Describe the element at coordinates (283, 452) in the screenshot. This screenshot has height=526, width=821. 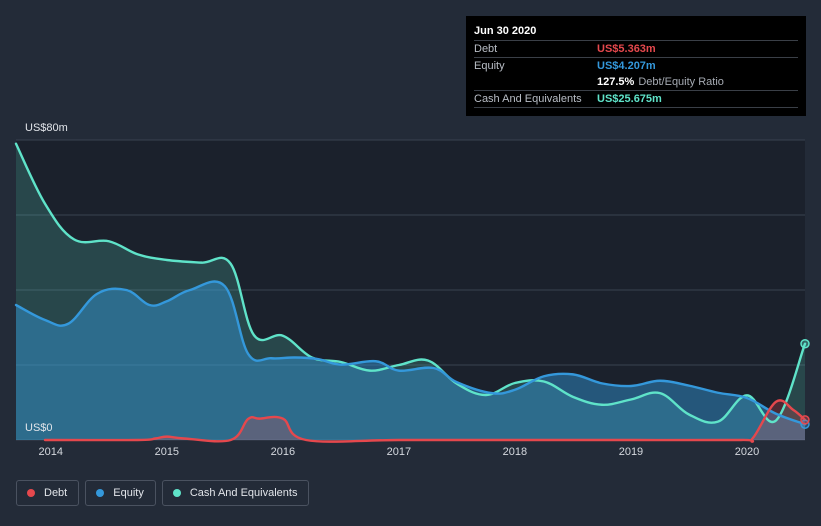
I see `x-tick-label: 2016` at that location.